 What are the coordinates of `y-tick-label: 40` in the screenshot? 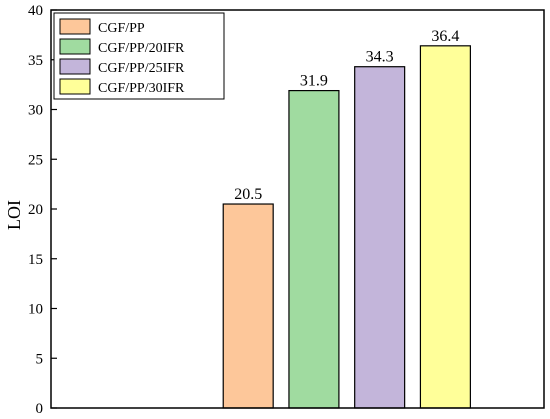 It's located at (35, 11).